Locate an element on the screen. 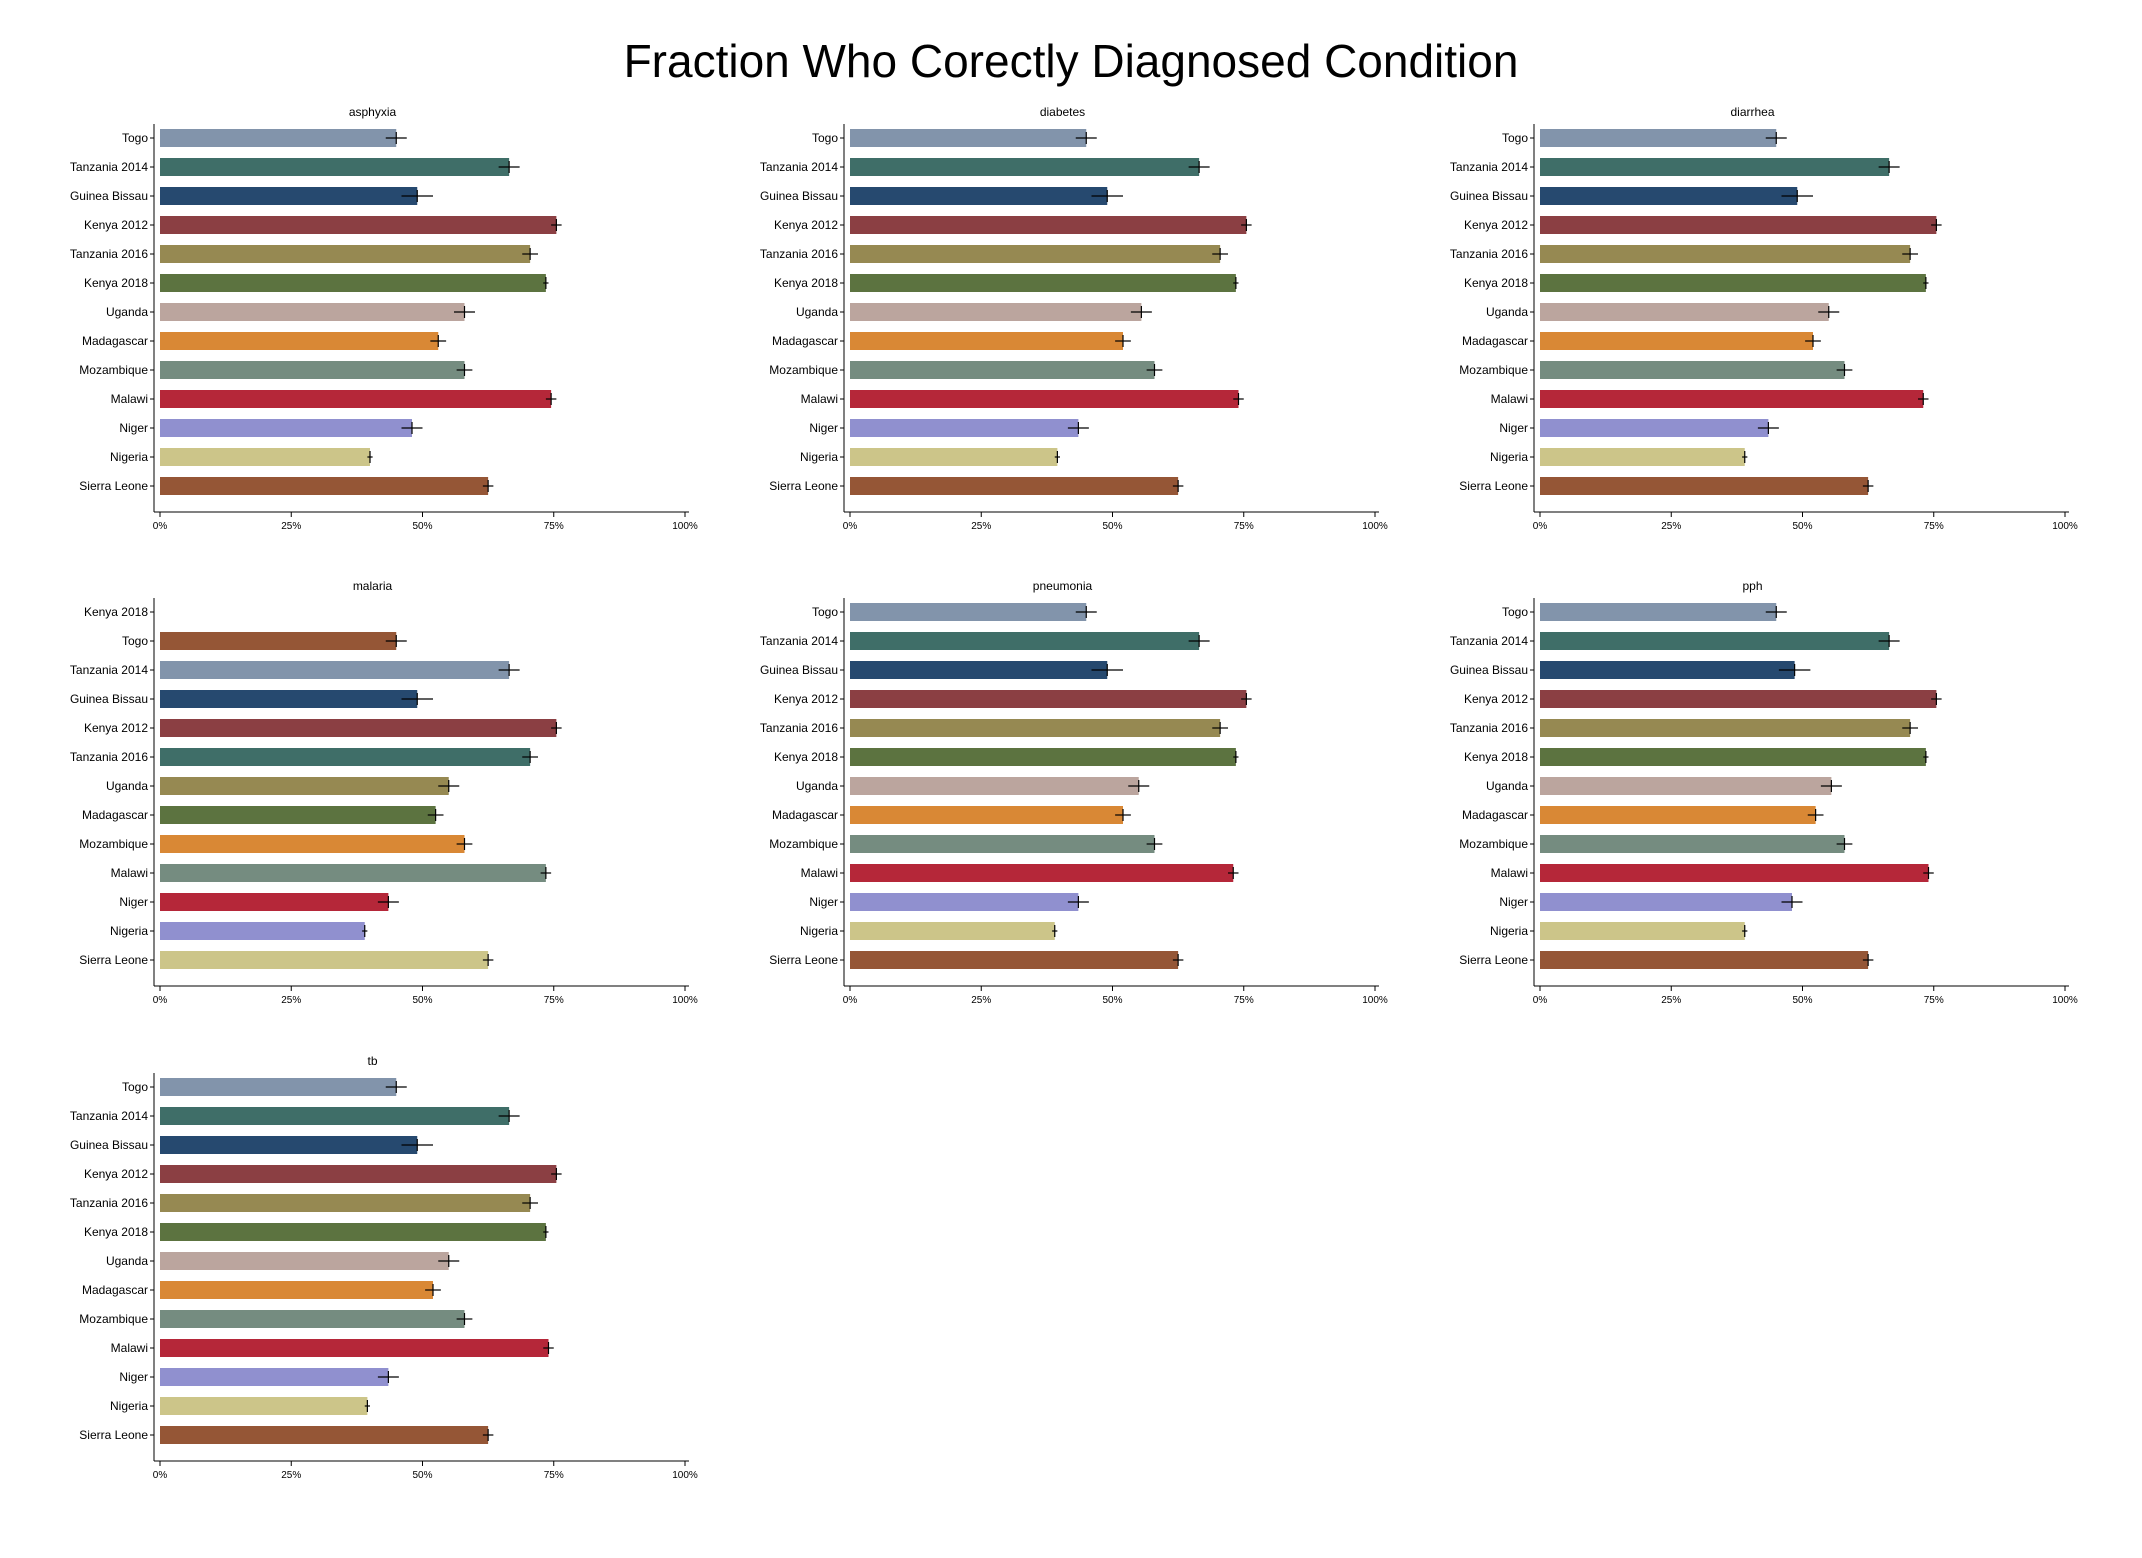 This screenshot has width=2142, height=1558. panel-title: asphyxia is located at coordinates (373, 112).